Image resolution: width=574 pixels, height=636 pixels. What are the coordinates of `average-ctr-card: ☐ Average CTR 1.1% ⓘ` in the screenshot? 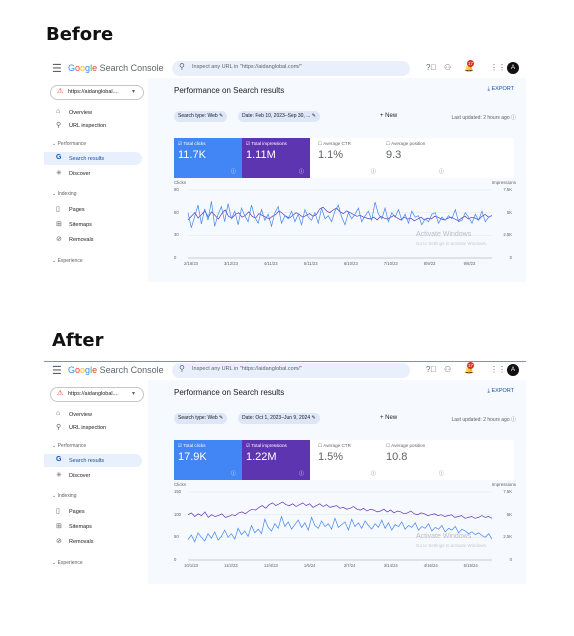 It's located at (347, 158).